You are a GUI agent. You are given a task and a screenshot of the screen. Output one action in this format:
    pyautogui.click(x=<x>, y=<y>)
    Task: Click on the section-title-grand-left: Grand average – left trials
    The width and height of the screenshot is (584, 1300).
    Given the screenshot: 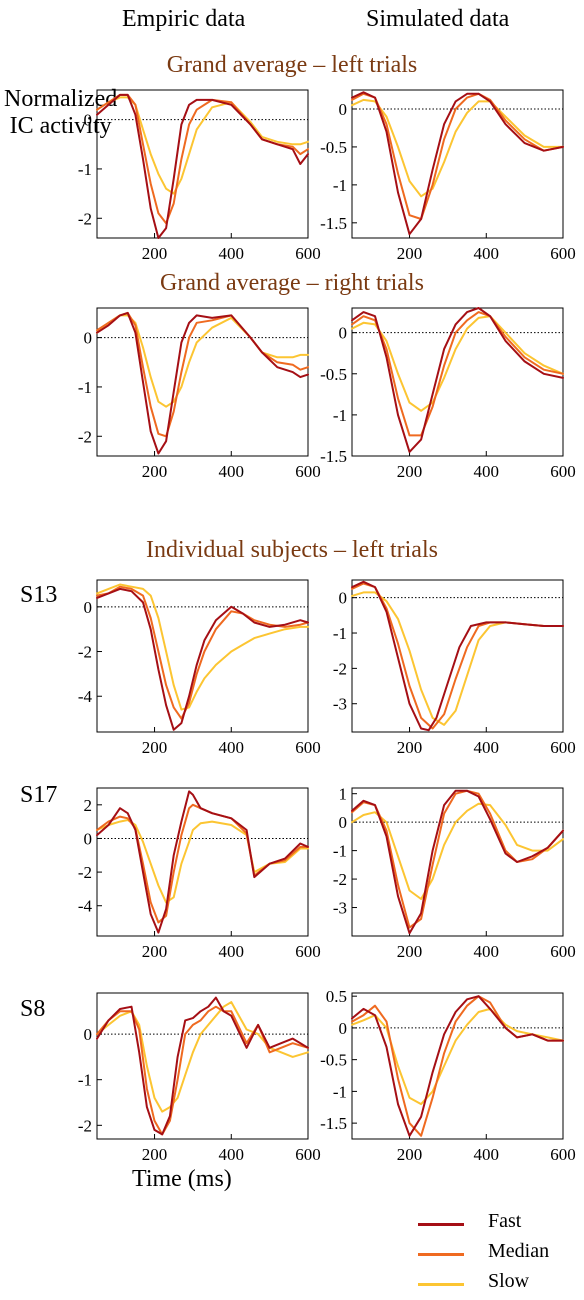 What is the action you would take?
    pyautogui.click(x=292, y=65)
    